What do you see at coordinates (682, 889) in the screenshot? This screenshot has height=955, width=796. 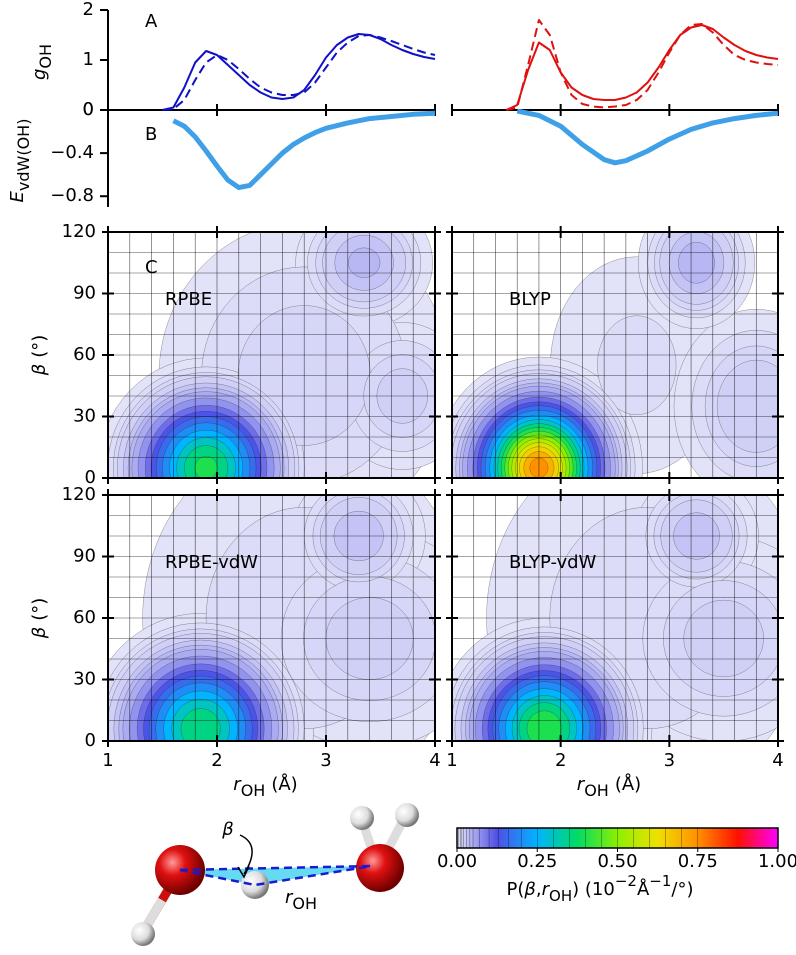 I see `colorbar-label-part: /°)` at bounding box center [682, 889].